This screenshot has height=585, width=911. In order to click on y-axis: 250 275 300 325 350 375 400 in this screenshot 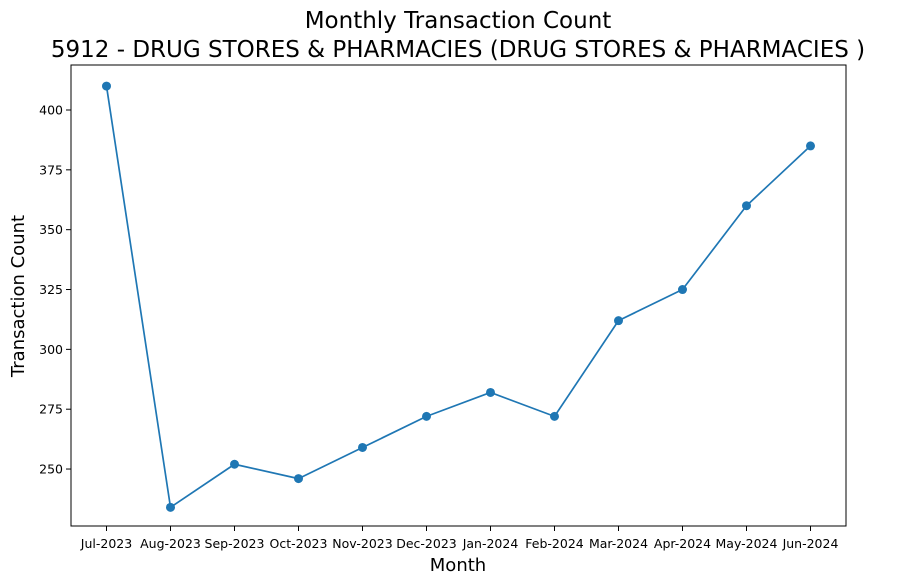, I will do `click(55, 289)`.